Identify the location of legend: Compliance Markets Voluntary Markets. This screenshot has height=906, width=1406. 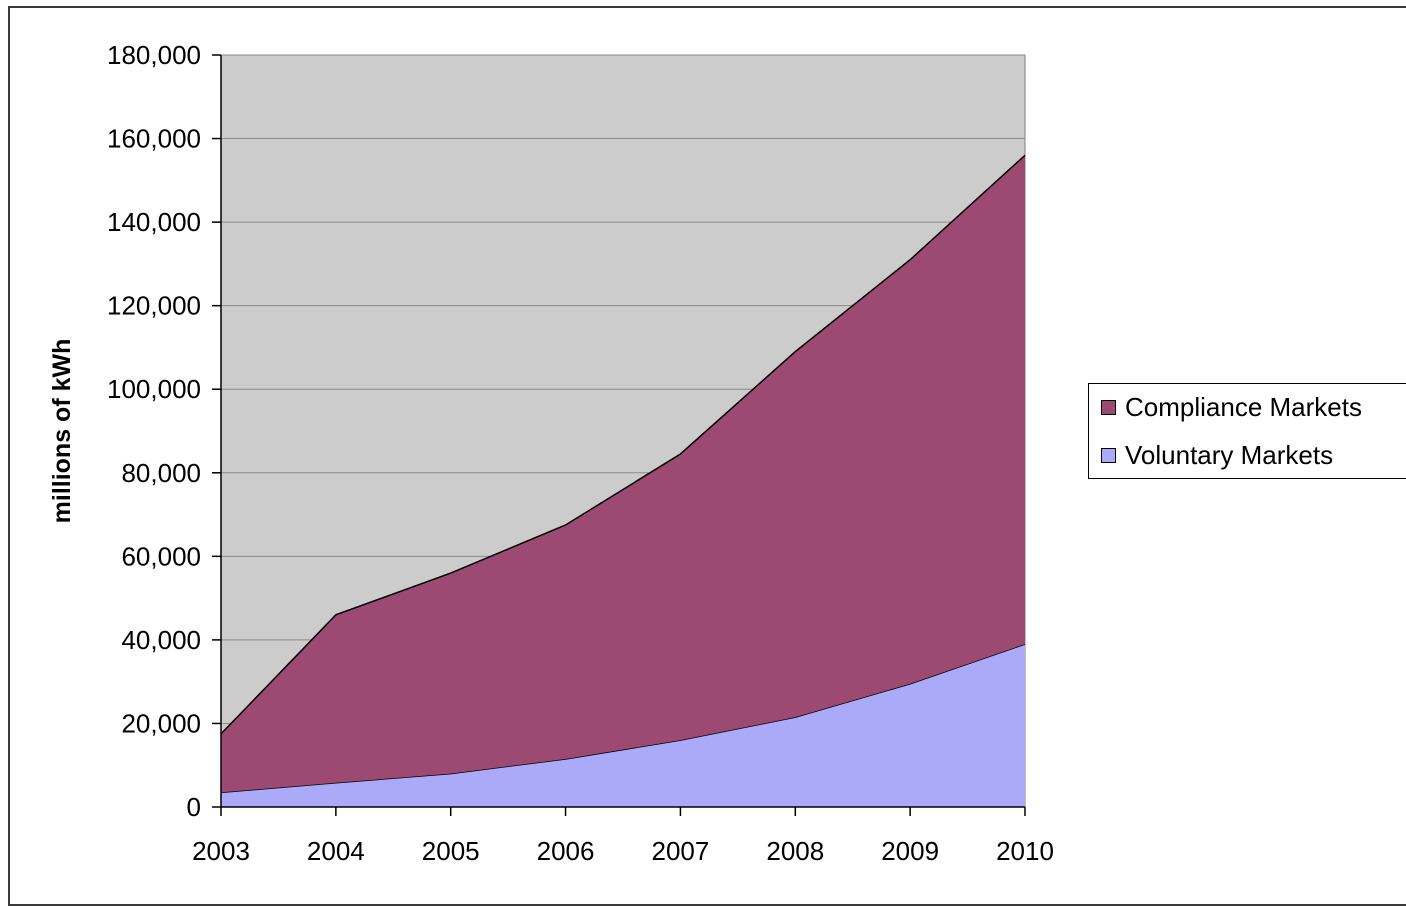
(1247, 431).